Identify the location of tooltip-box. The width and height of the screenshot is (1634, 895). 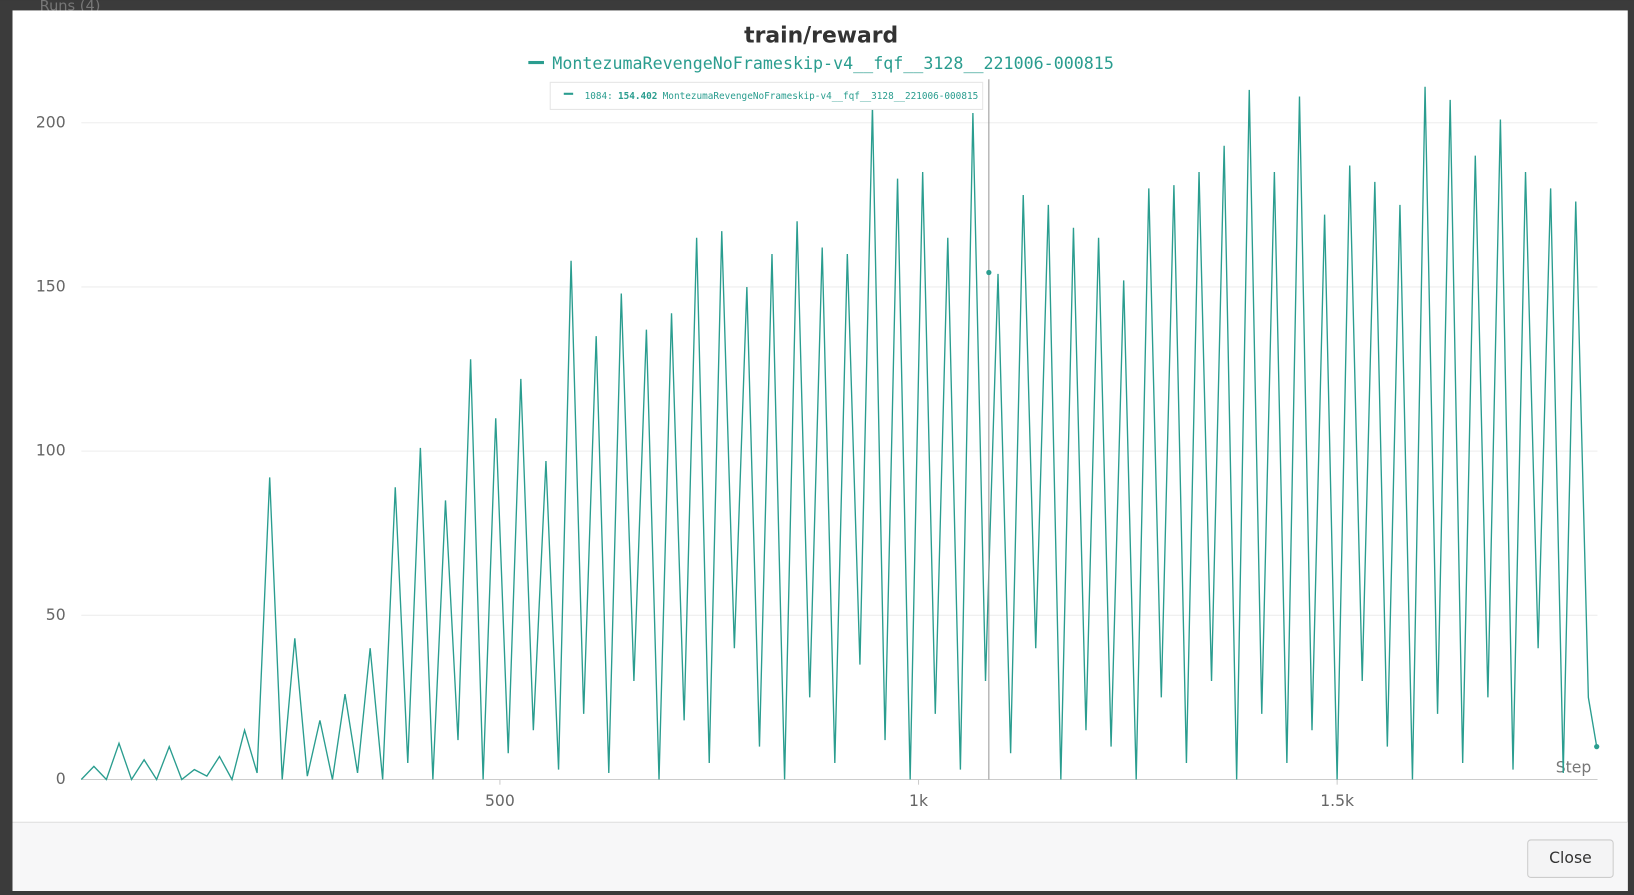
(766, 95).